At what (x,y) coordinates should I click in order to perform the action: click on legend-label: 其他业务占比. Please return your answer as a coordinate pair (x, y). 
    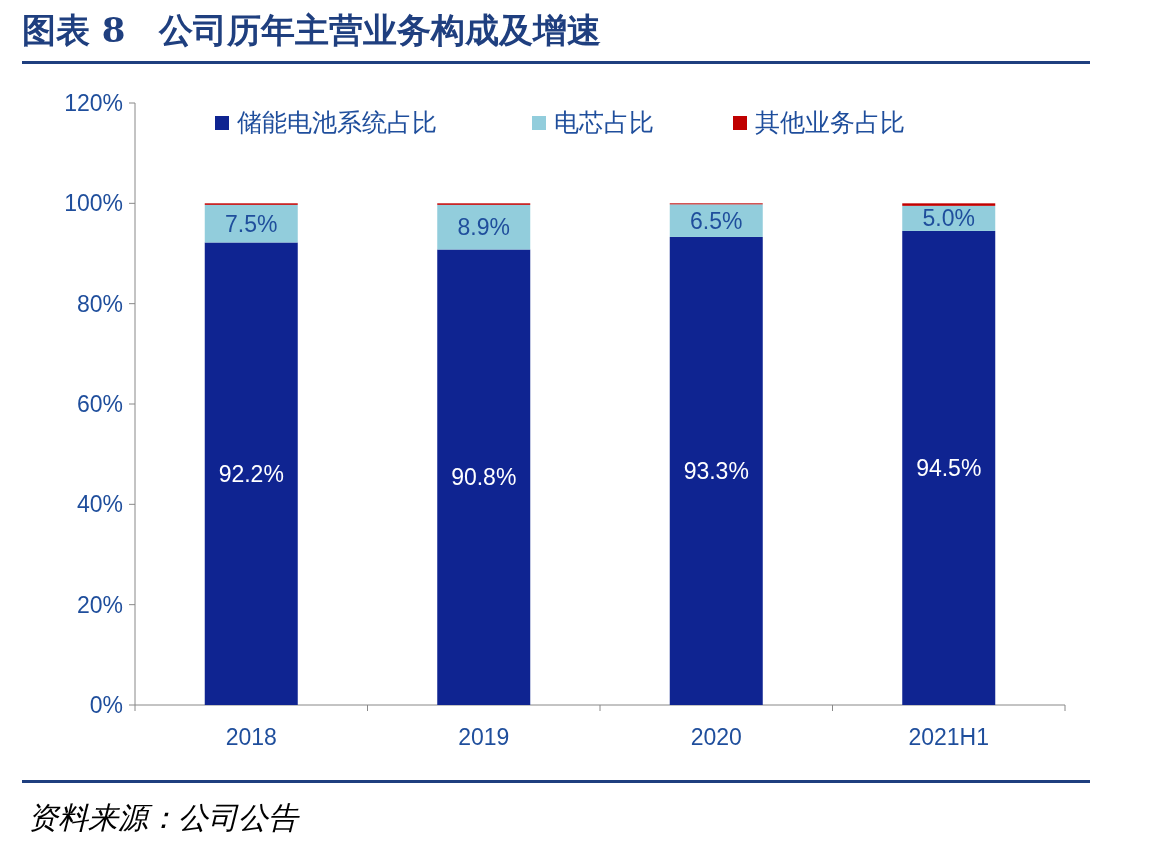
    Looking at the image, I should click on (830, 122).